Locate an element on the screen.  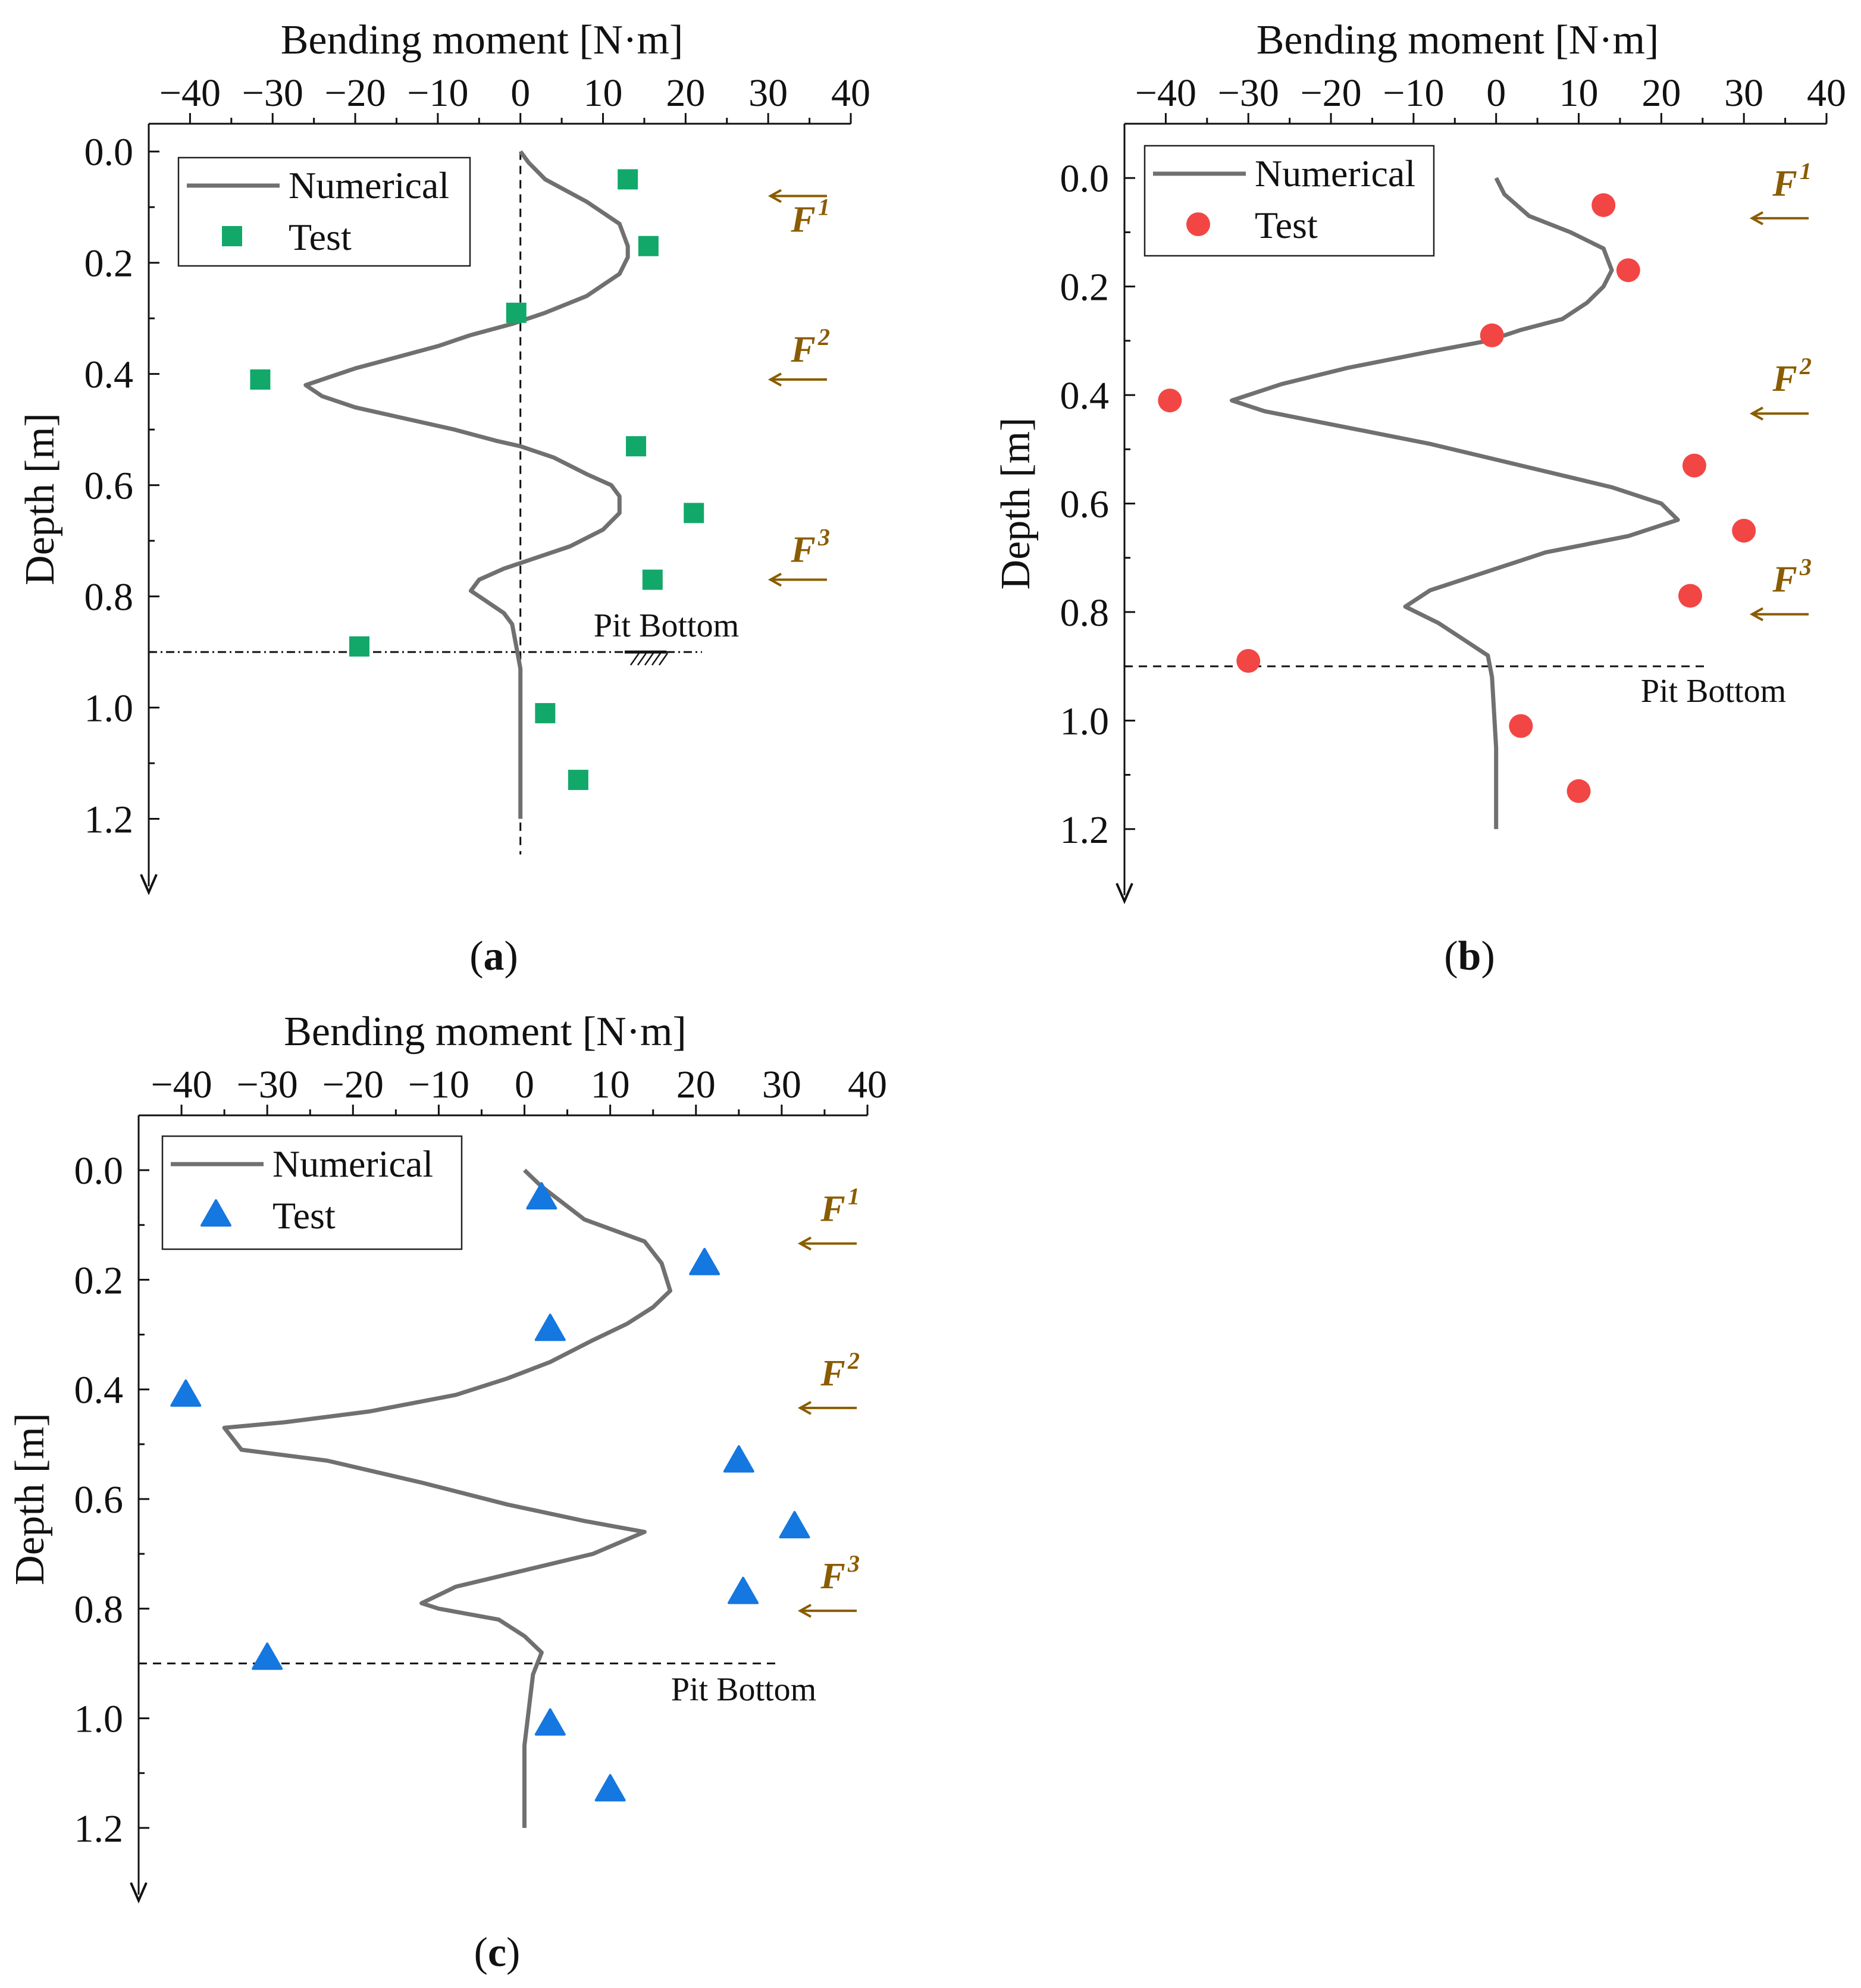
axis-arrow-icon is located at coordinates (149, 885).